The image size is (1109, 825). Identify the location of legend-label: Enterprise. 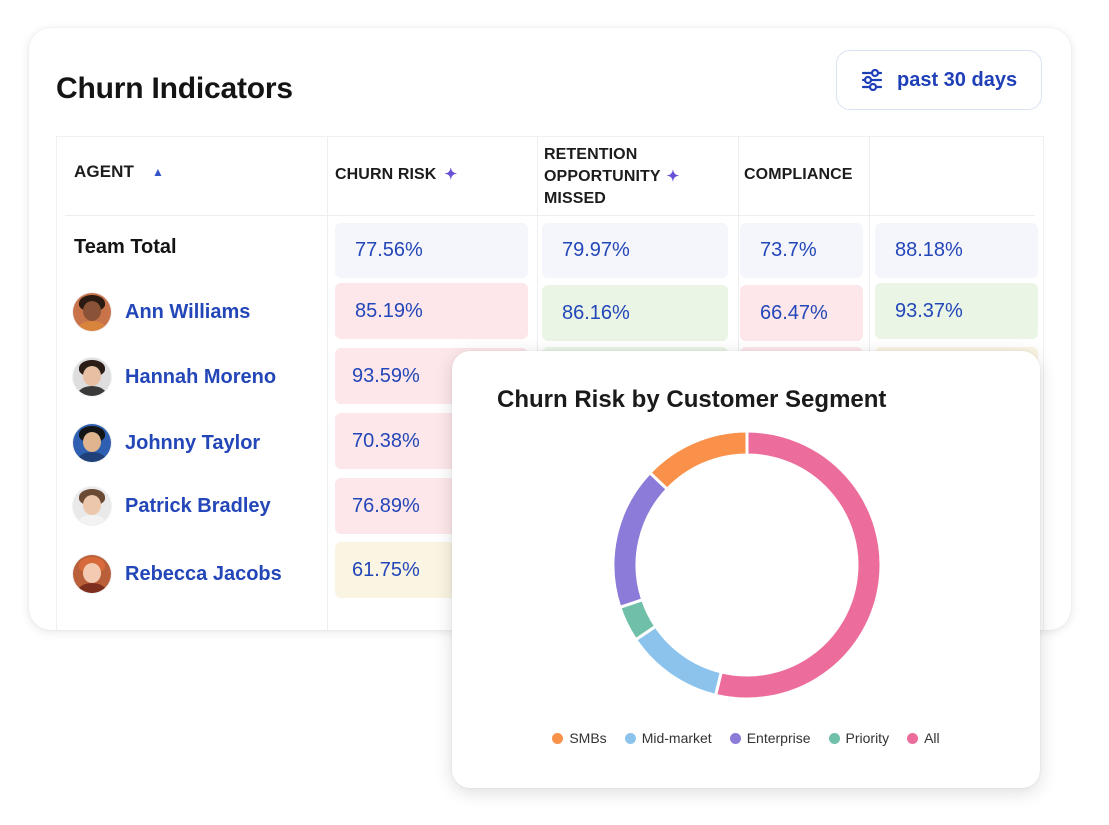
(778, 738).